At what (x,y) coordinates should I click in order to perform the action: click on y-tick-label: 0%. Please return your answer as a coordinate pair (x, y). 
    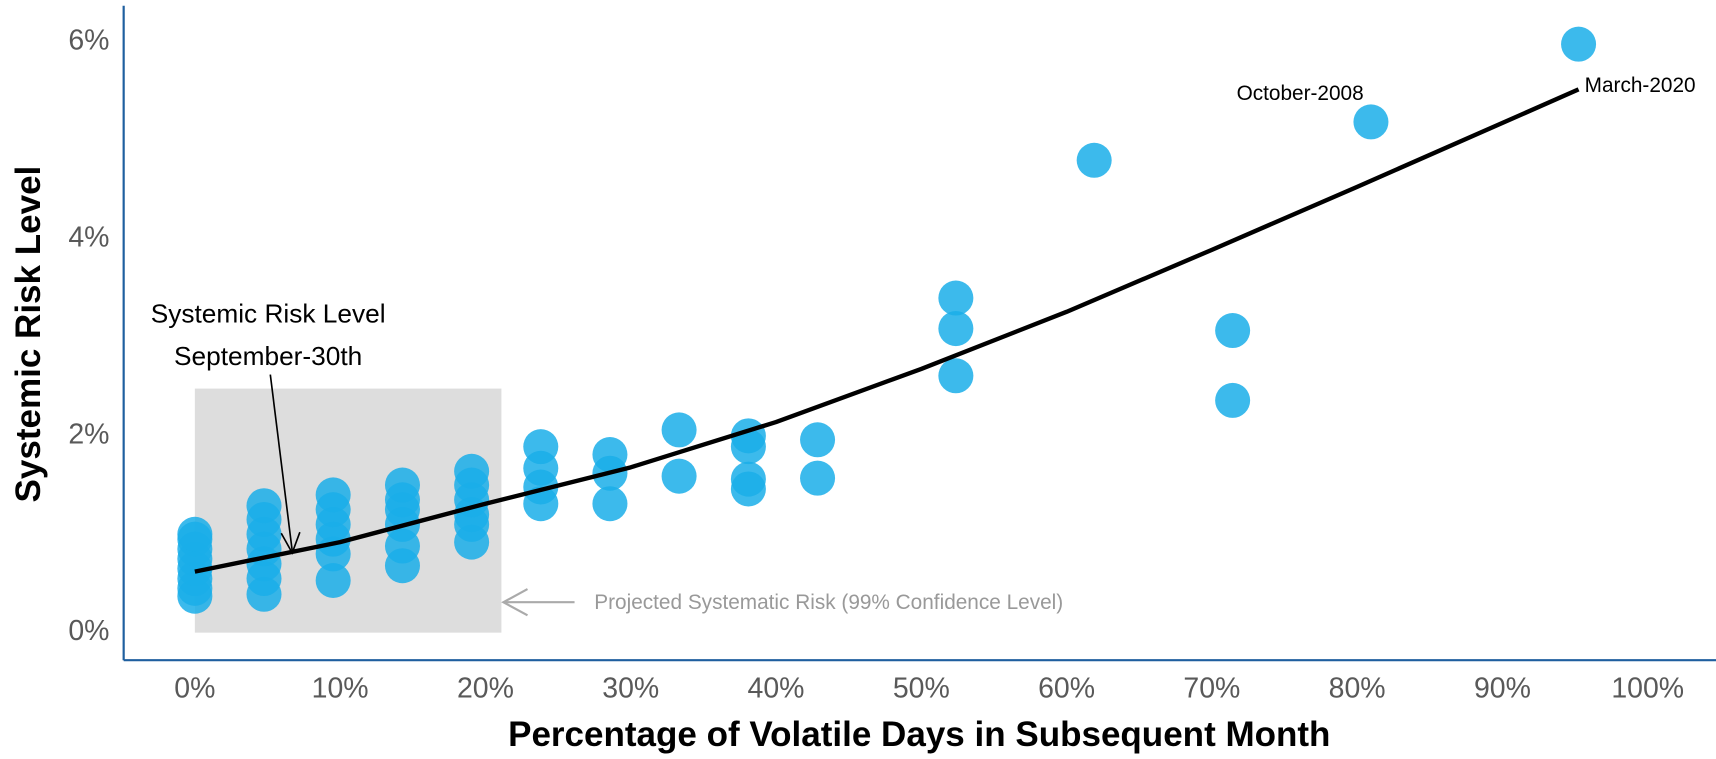
    Looking at the image, I should click on (88, 631).